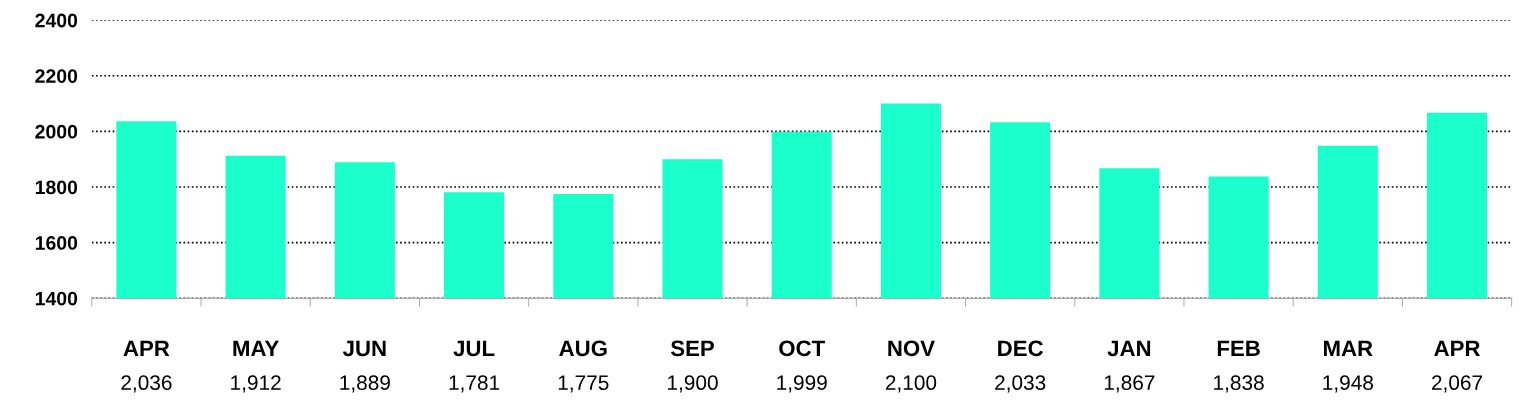 This screenshot has height=403, width=1530. Describe the element at coordinates (365, 384) in the screenshot. I see `data-label: 1,889` at that location.